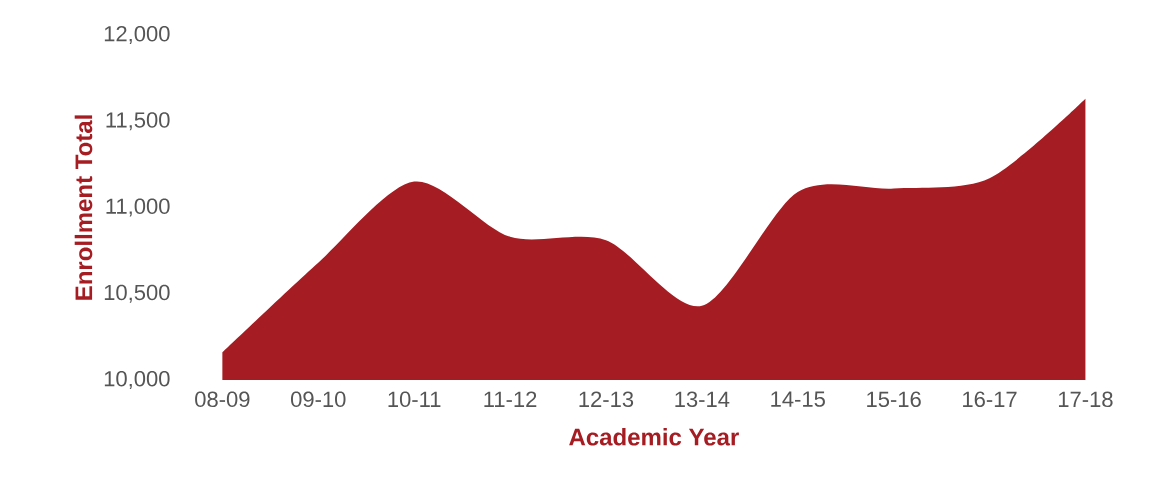  What do you see at coordinates (654, 436) in the screenshot?
I see `x-axis-title: Academic Year` at bounding box center [654, 436].